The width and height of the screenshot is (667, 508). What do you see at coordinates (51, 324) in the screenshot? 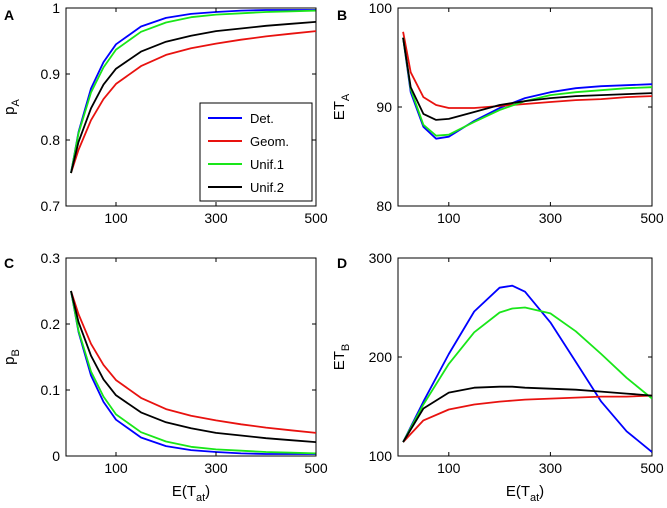
I see `y-tick-label: 0.2` at bounding box center [51, 324].